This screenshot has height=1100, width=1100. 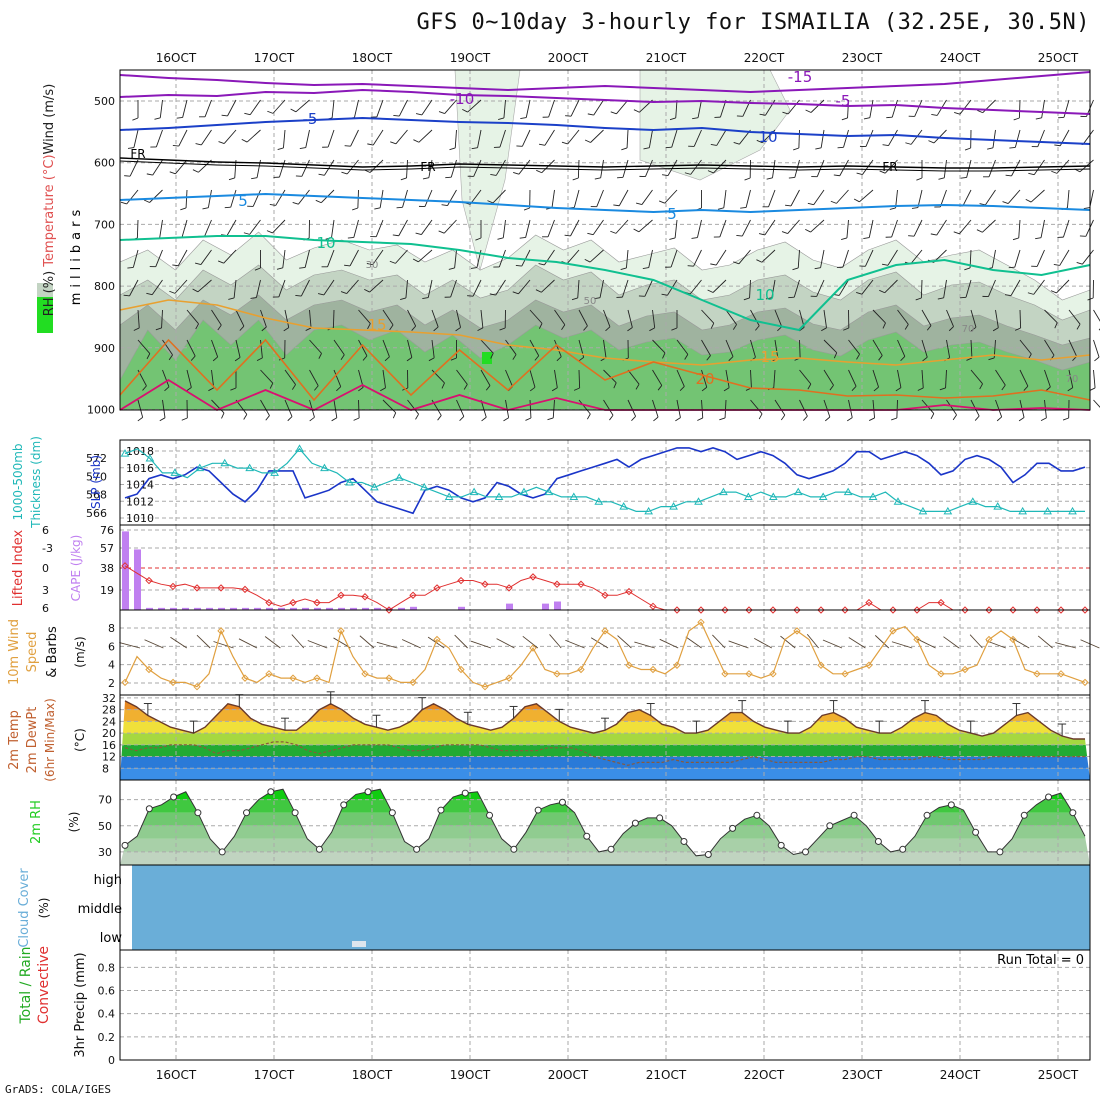 What do you see at coordinates (666, 58) in the screenshot?
I see `top-date-label: 21OCT` at bounding box center [666, 58].